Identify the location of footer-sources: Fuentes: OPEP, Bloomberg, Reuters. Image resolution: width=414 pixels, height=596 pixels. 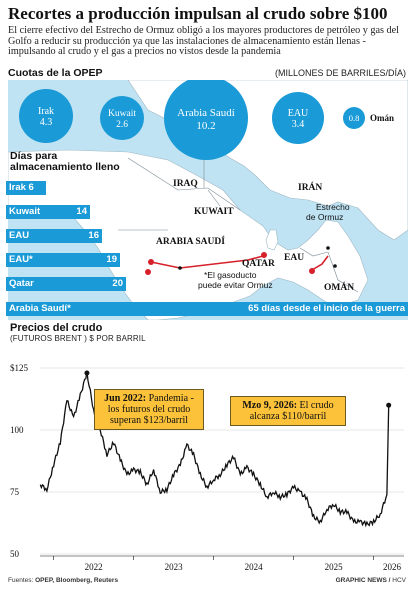
(63, 580).